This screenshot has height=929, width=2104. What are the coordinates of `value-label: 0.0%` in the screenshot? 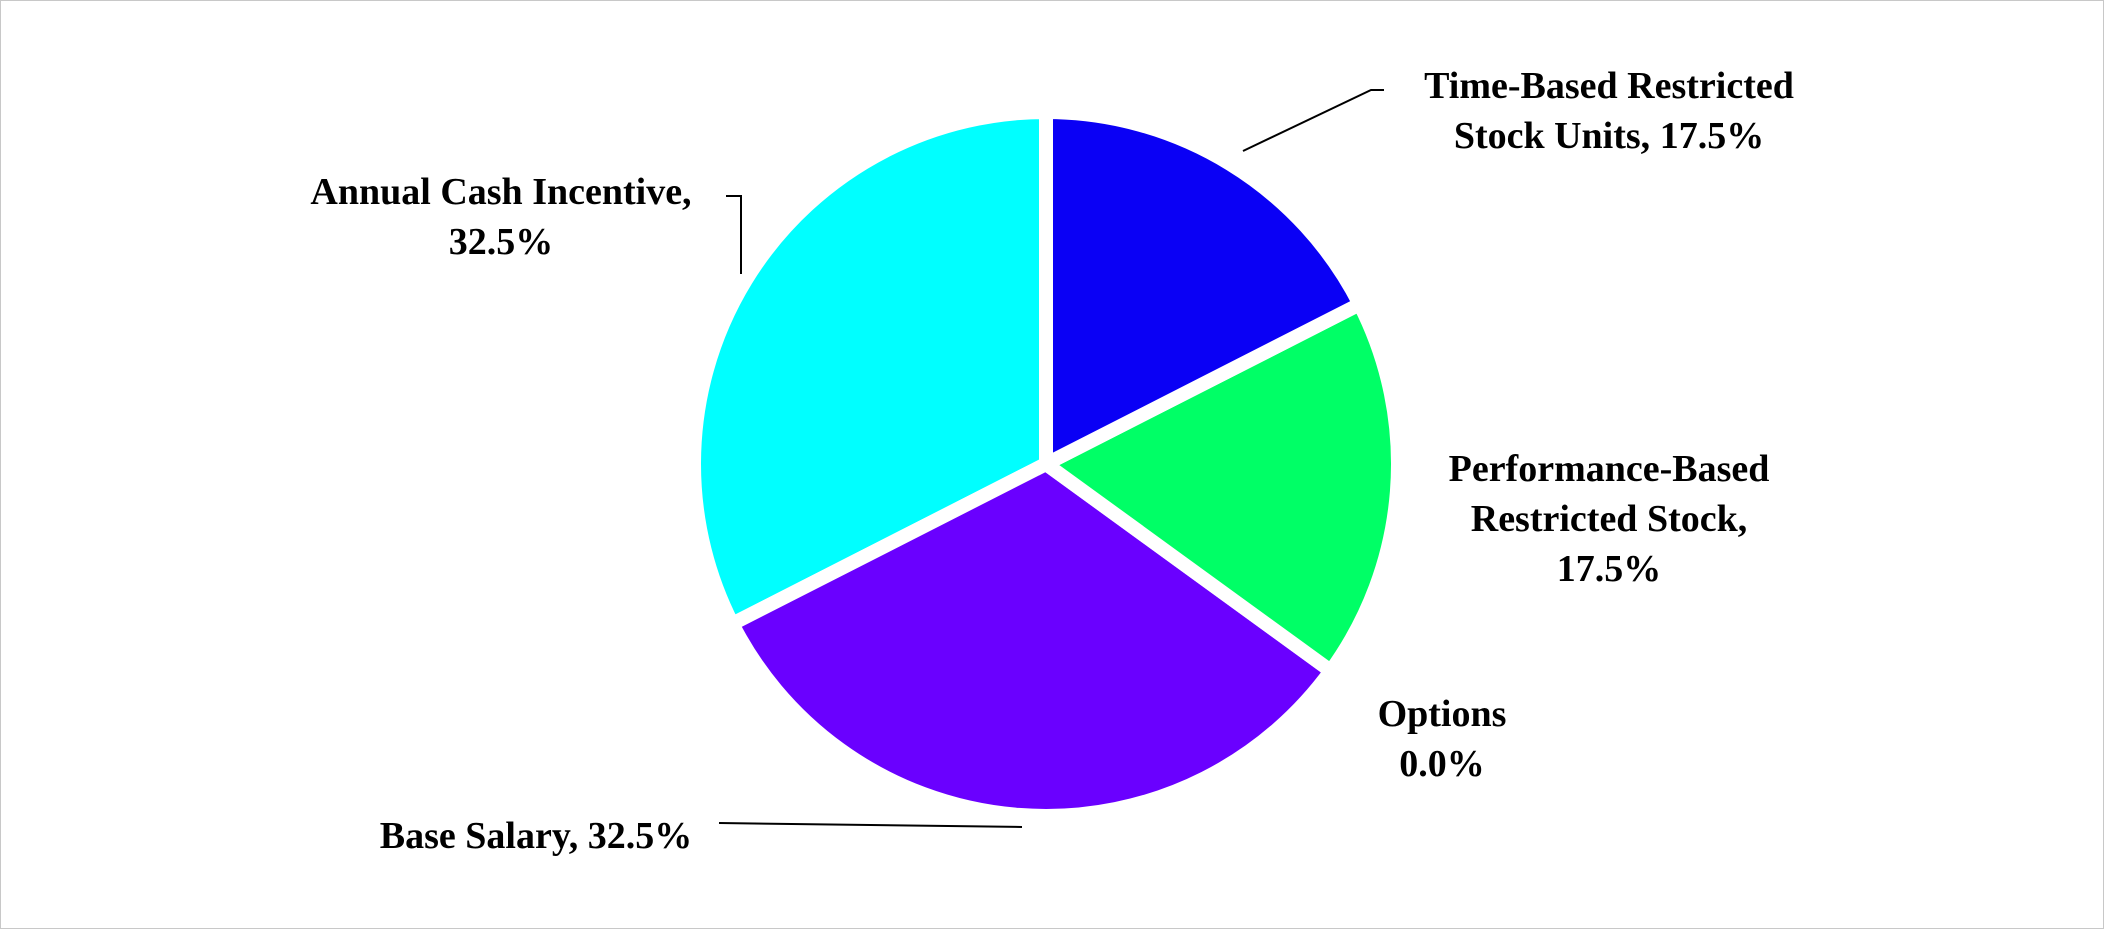 It's located at (1442, 764).